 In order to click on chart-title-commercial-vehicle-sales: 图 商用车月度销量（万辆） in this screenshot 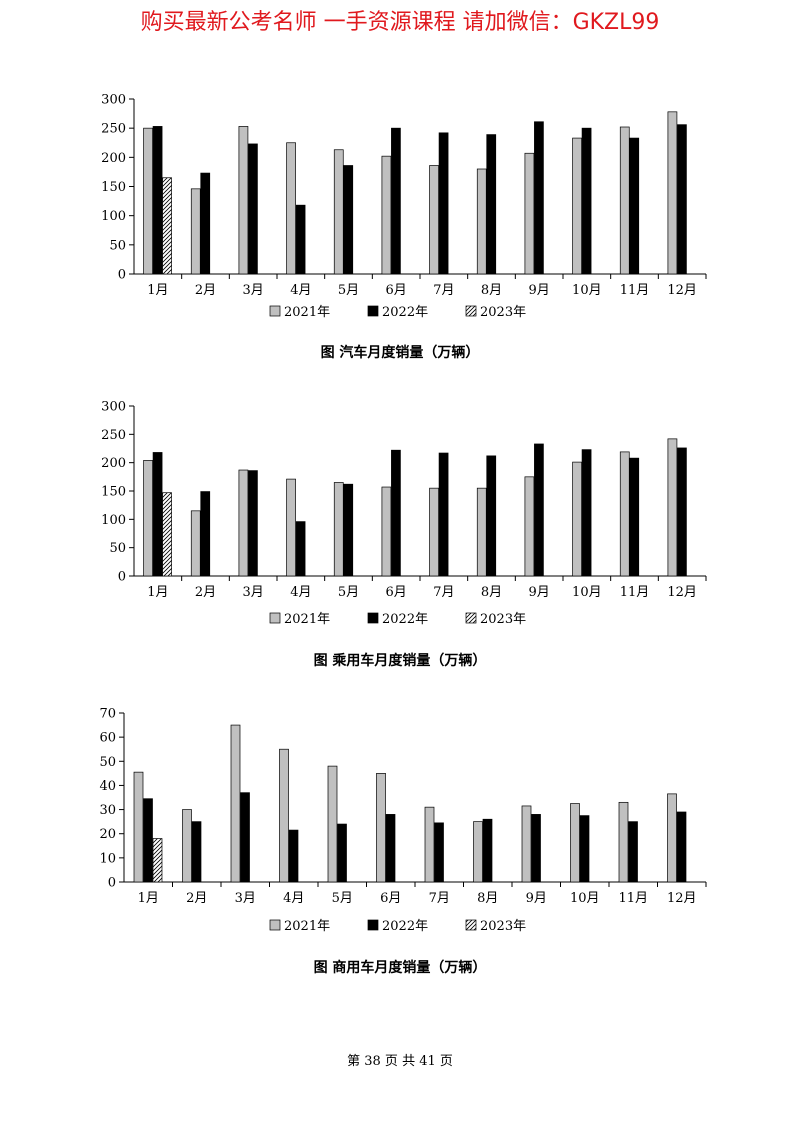, I will do `click(400, 968)`.